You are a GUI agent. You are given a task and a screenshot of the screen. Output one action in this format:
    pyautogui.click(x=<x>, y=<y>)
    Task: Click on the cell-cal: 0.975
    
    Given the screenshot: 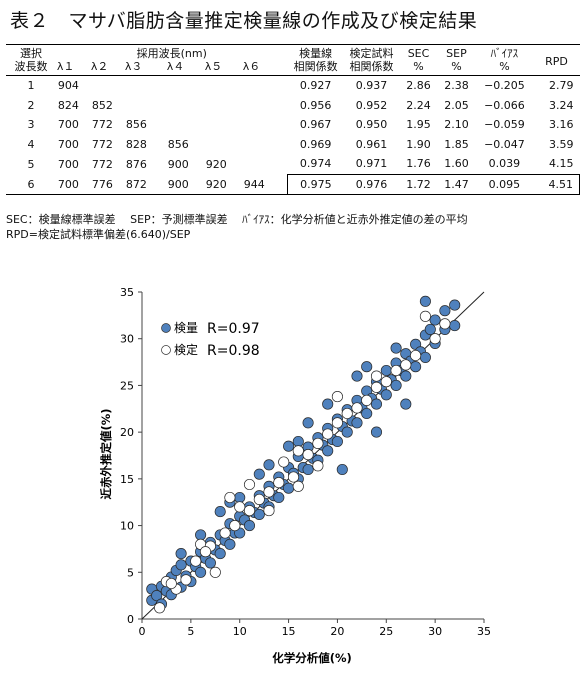 What is the action you would take?
    pyautogui.click(x=315, y=184)
    